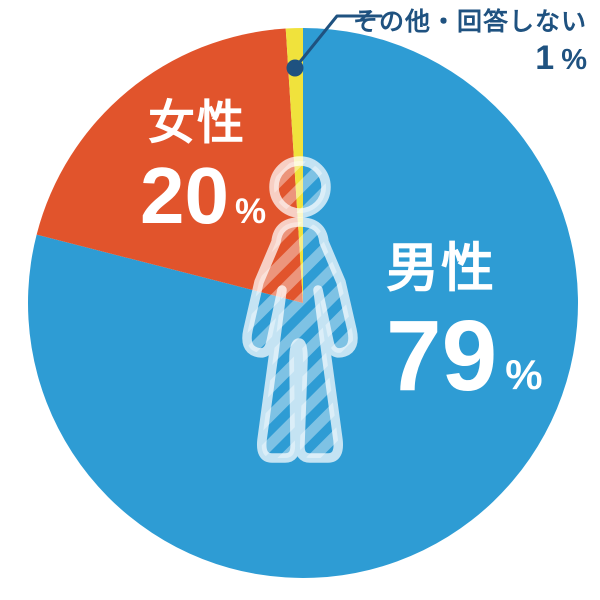 The image size is (600, 600). What do you see at coordinates (524, 374) in the screenshot?
I see `label-male-unit: %` at bounding box center [524, 374].